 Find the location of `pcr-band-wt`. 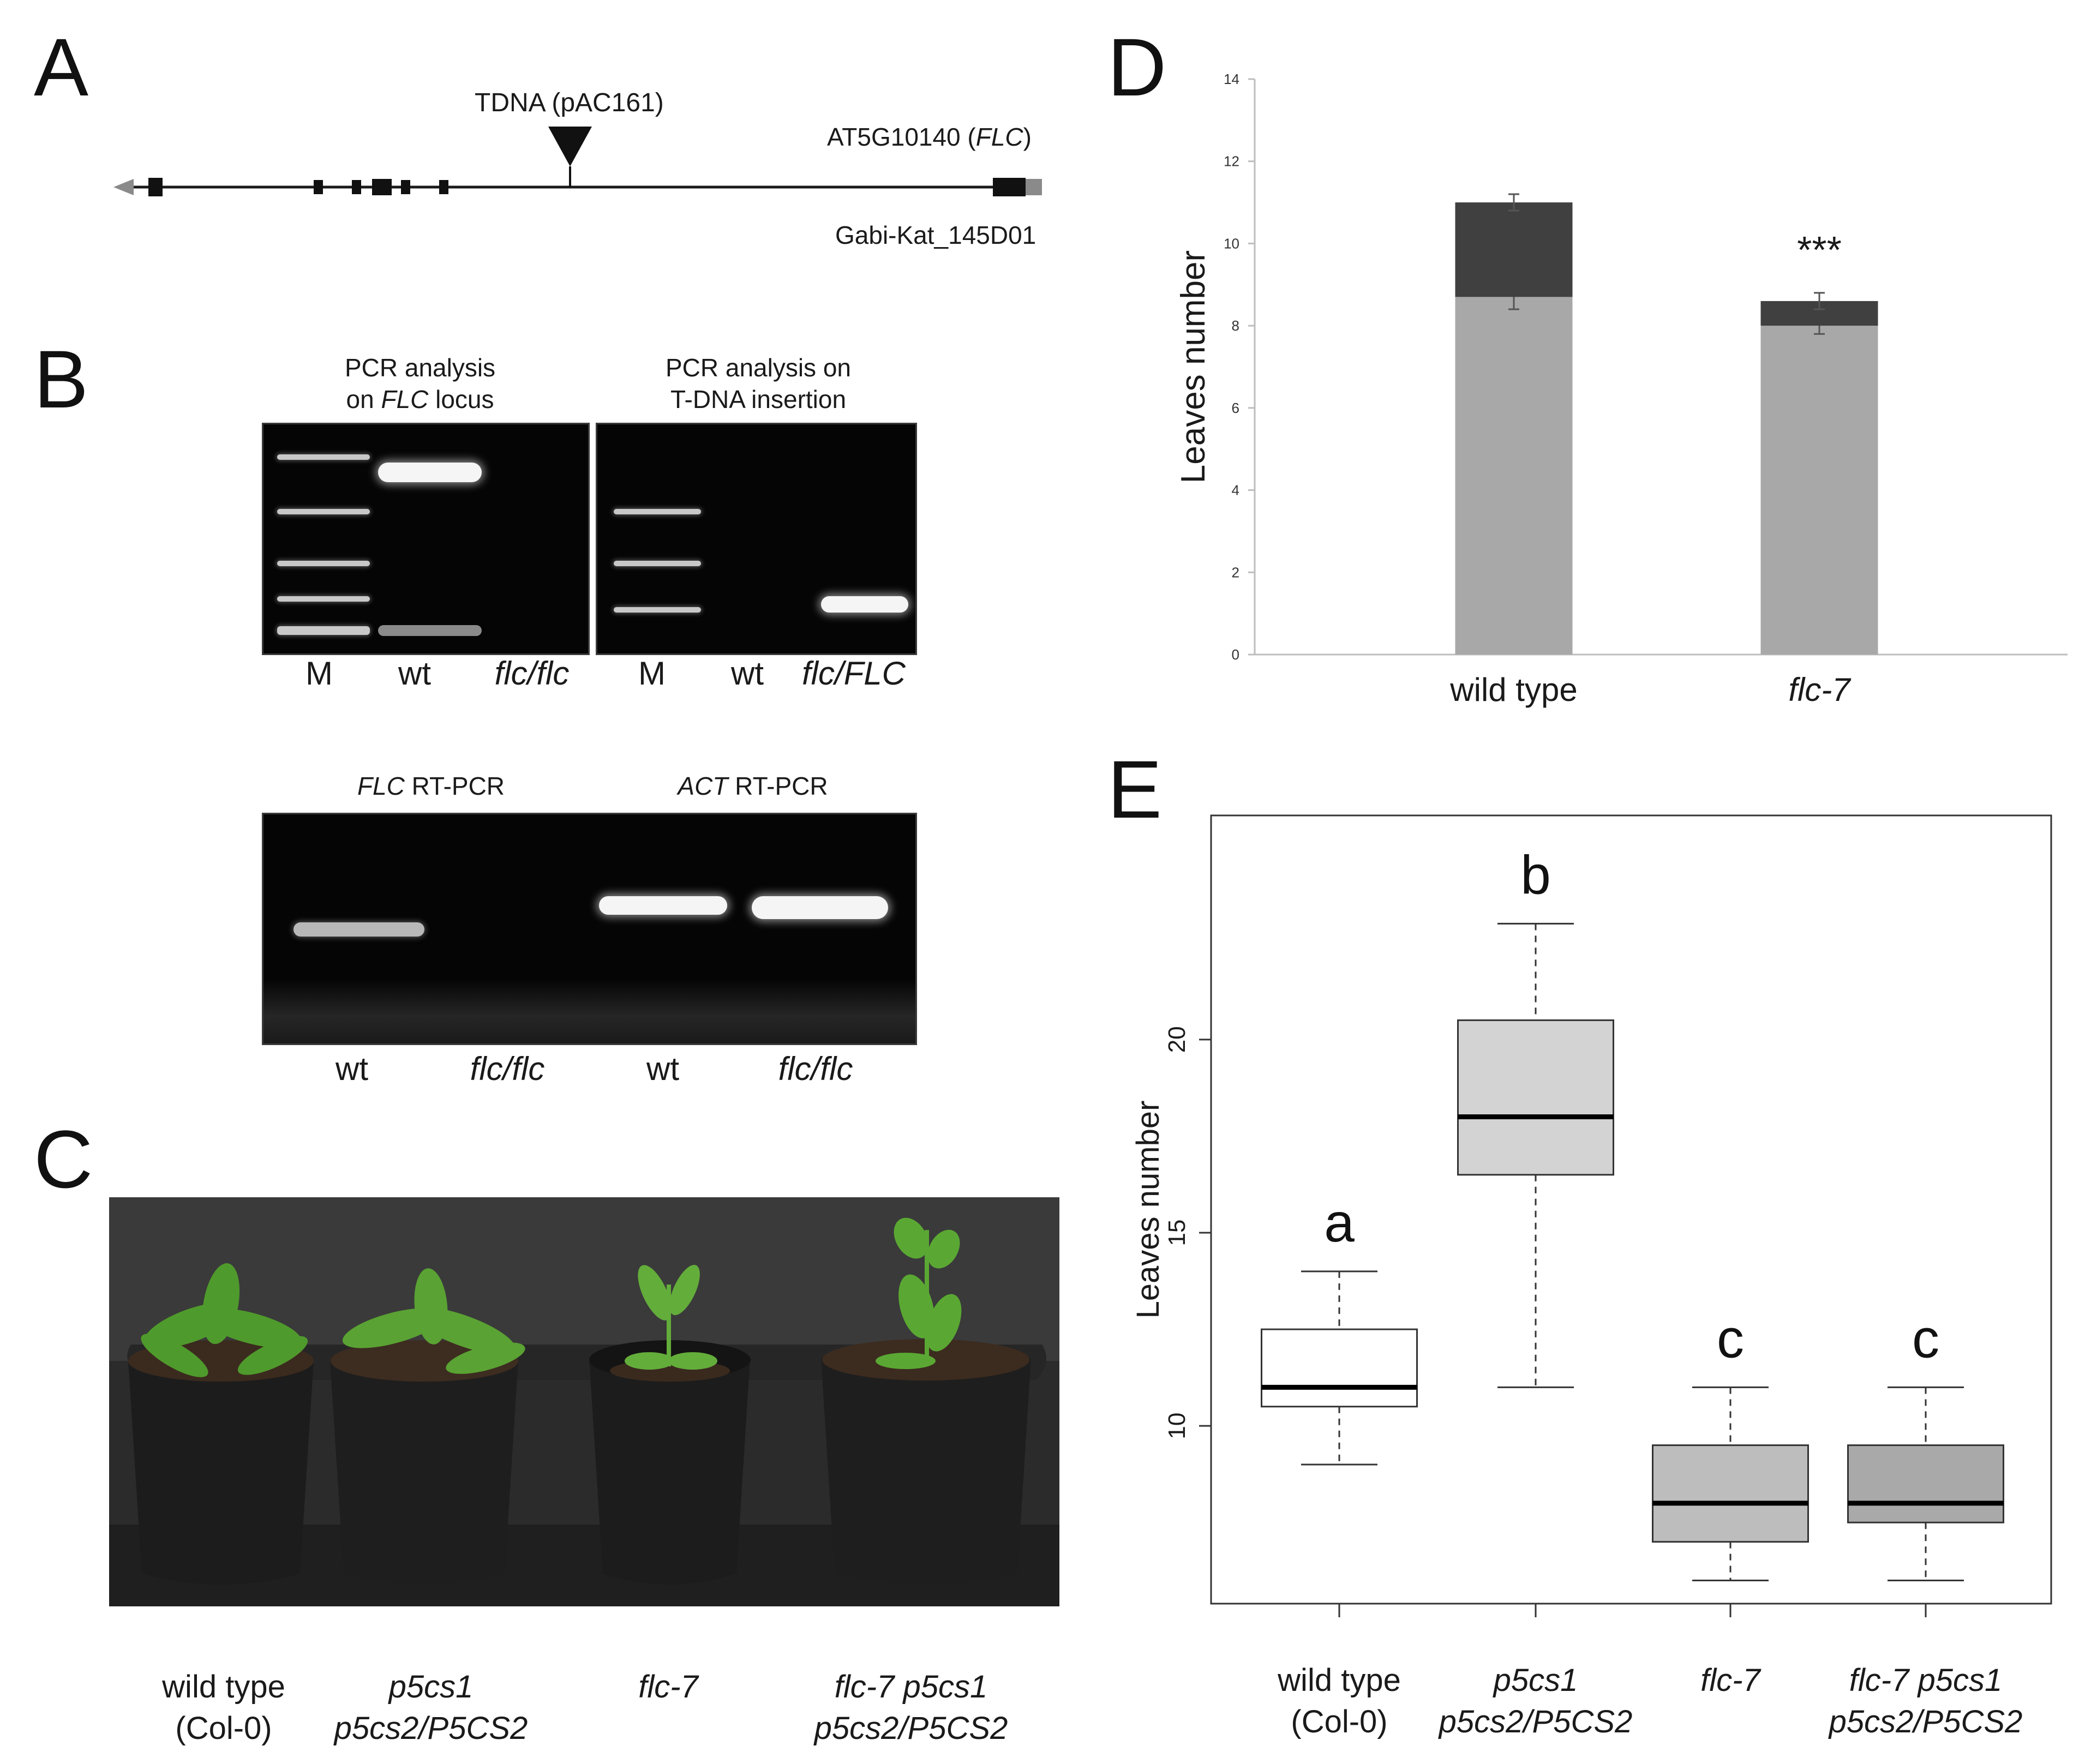

pcr-band-wt is located at coordinates (430, 472).